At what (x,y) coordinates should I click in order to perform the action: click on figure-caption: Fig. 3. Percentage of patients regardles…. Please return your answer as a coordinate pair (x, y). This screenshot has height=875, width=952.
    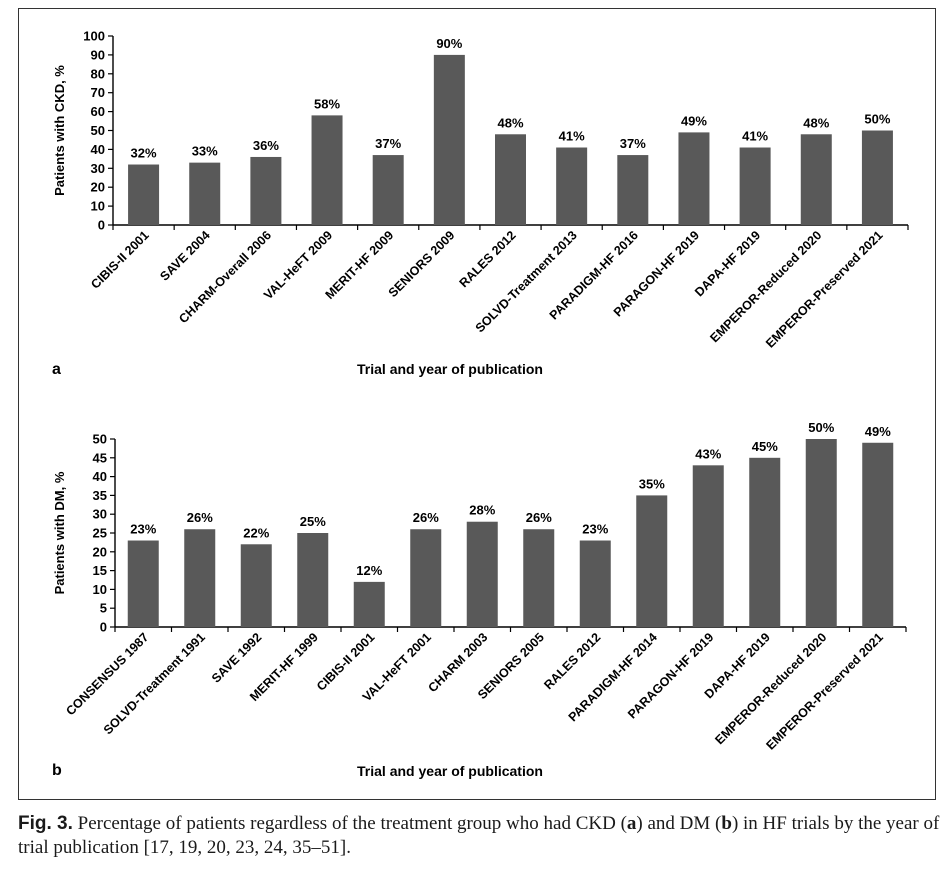
    Looking at the image, I should click on (483, 836).